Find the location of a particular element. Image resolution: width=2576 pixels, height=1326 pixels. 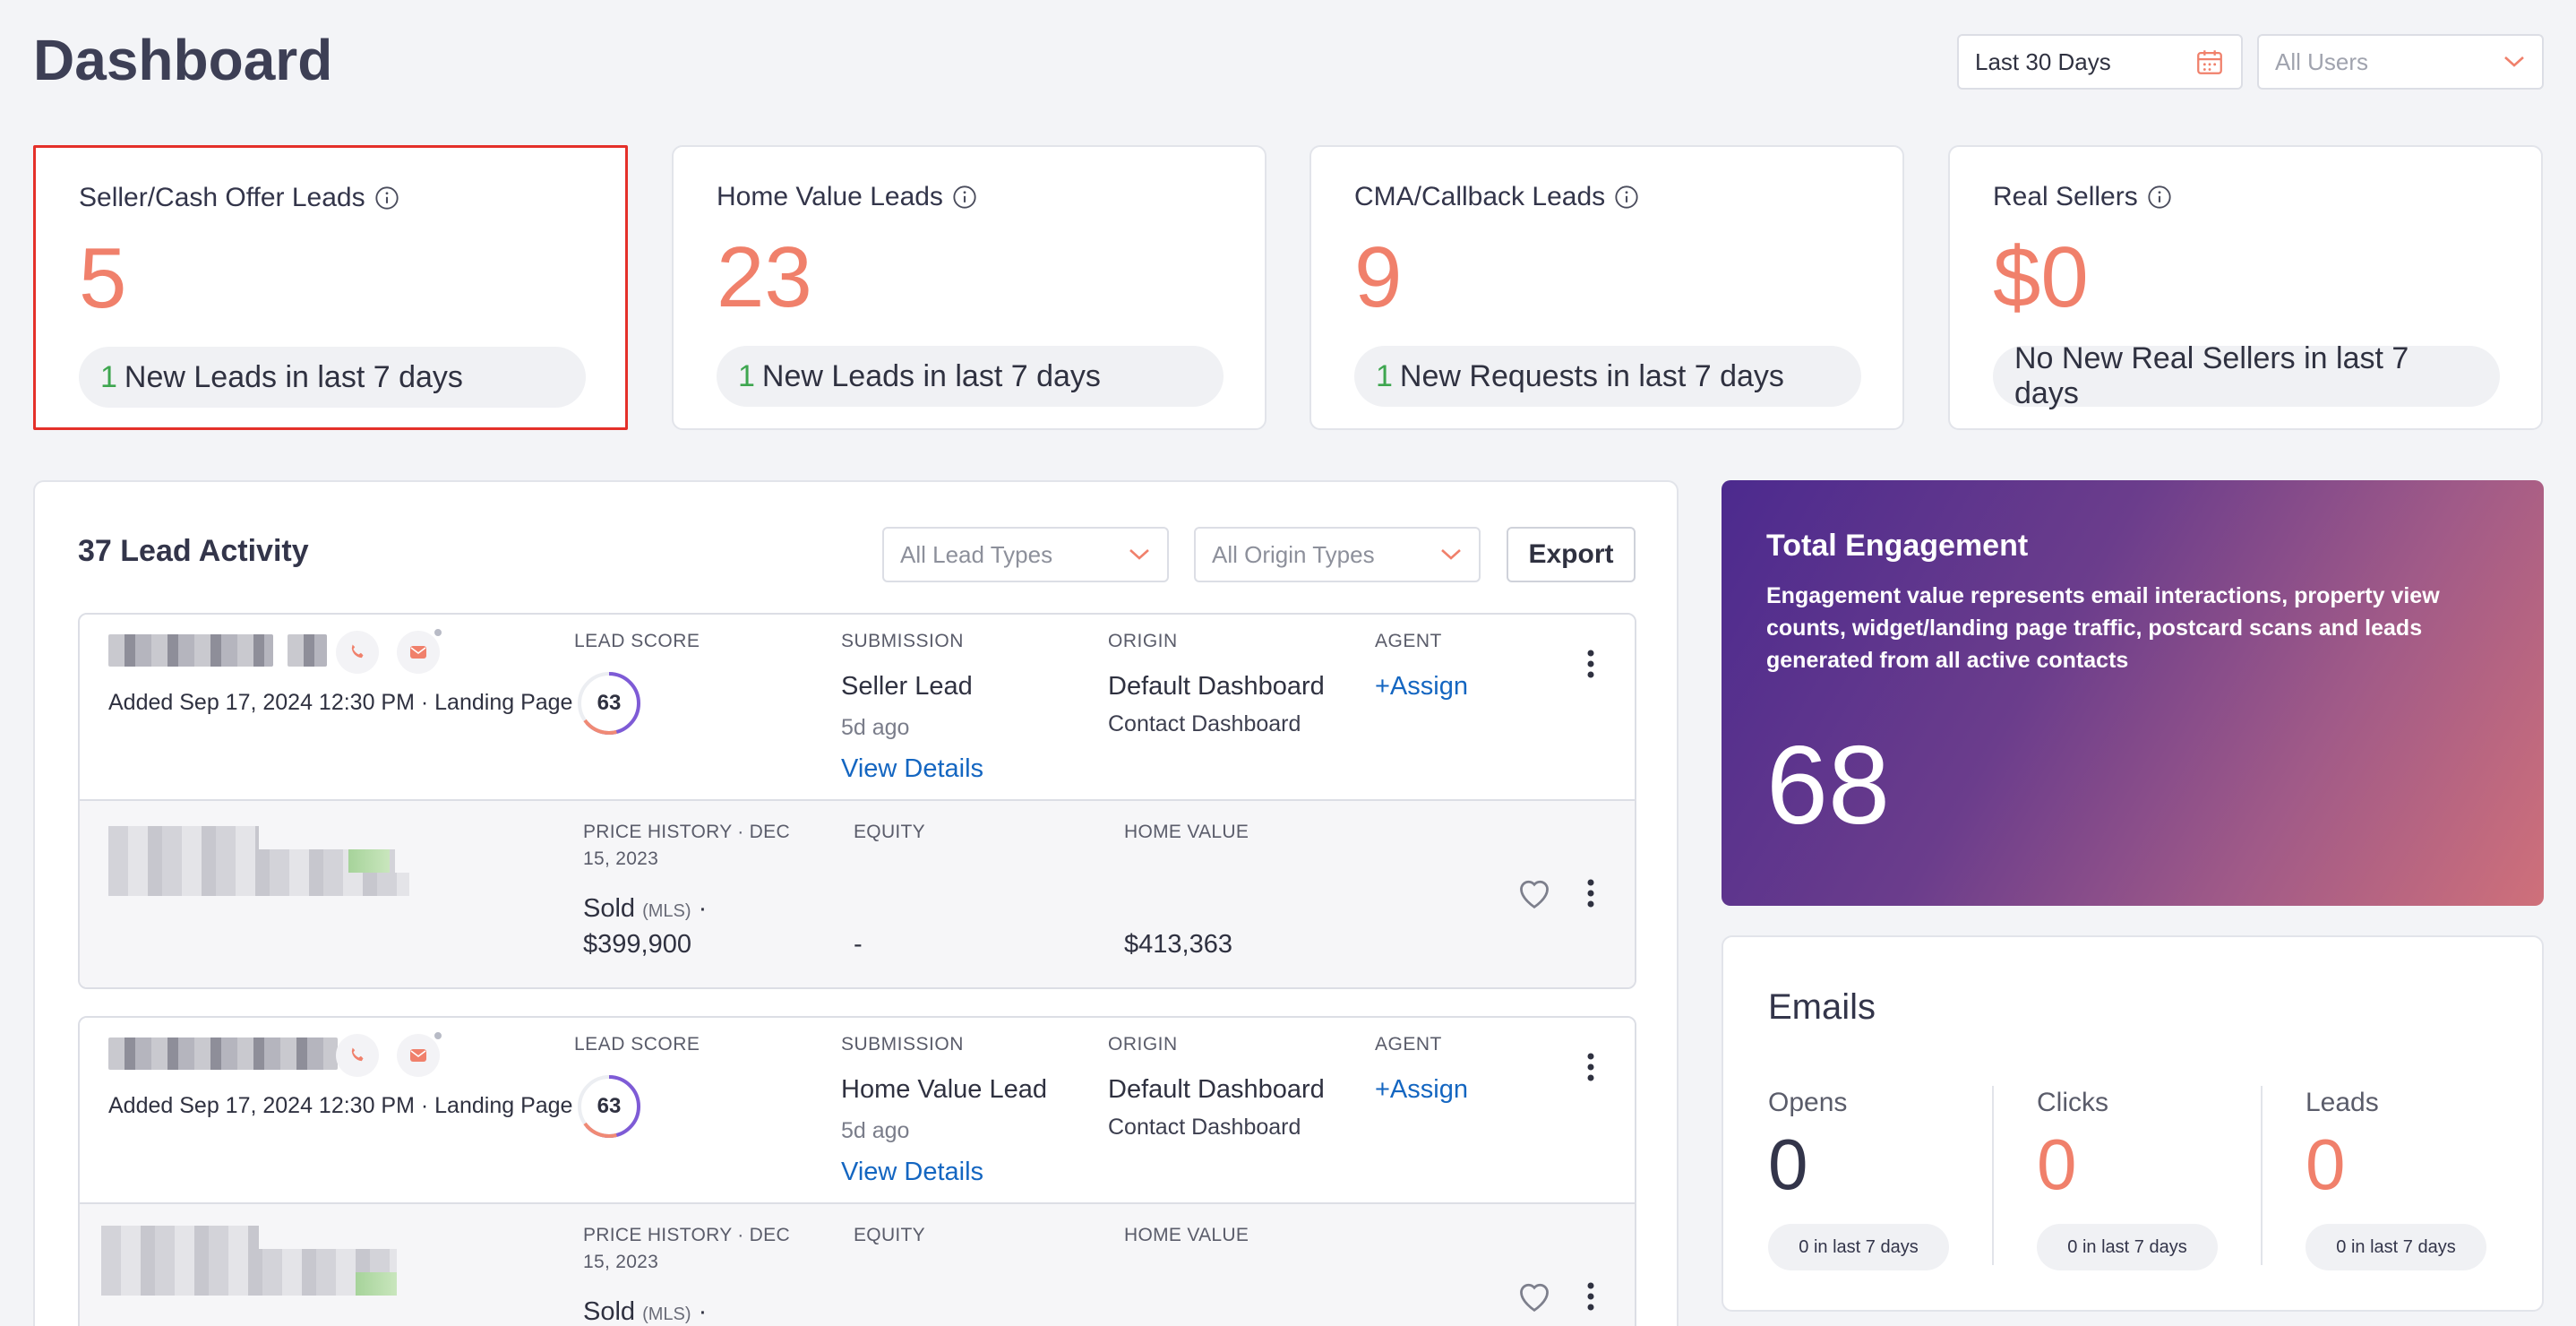

emails-title: Emails is located at coordinates (1822, 1007).